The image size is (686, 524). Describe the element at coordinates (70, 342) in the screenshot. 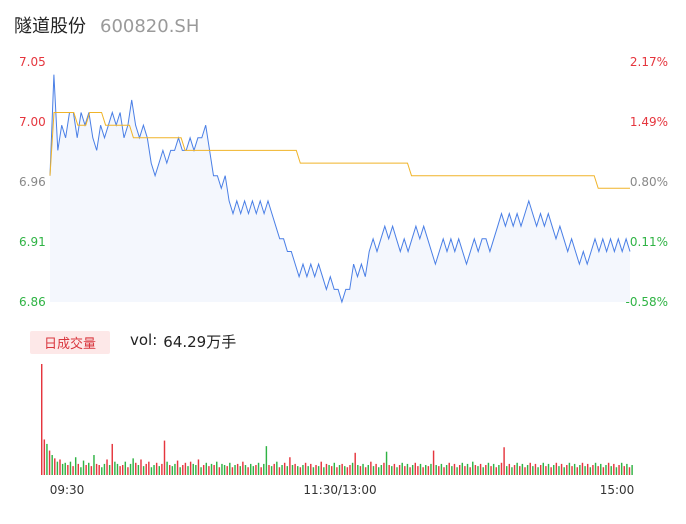

I see `volume-tab: 日成交量` at that location.